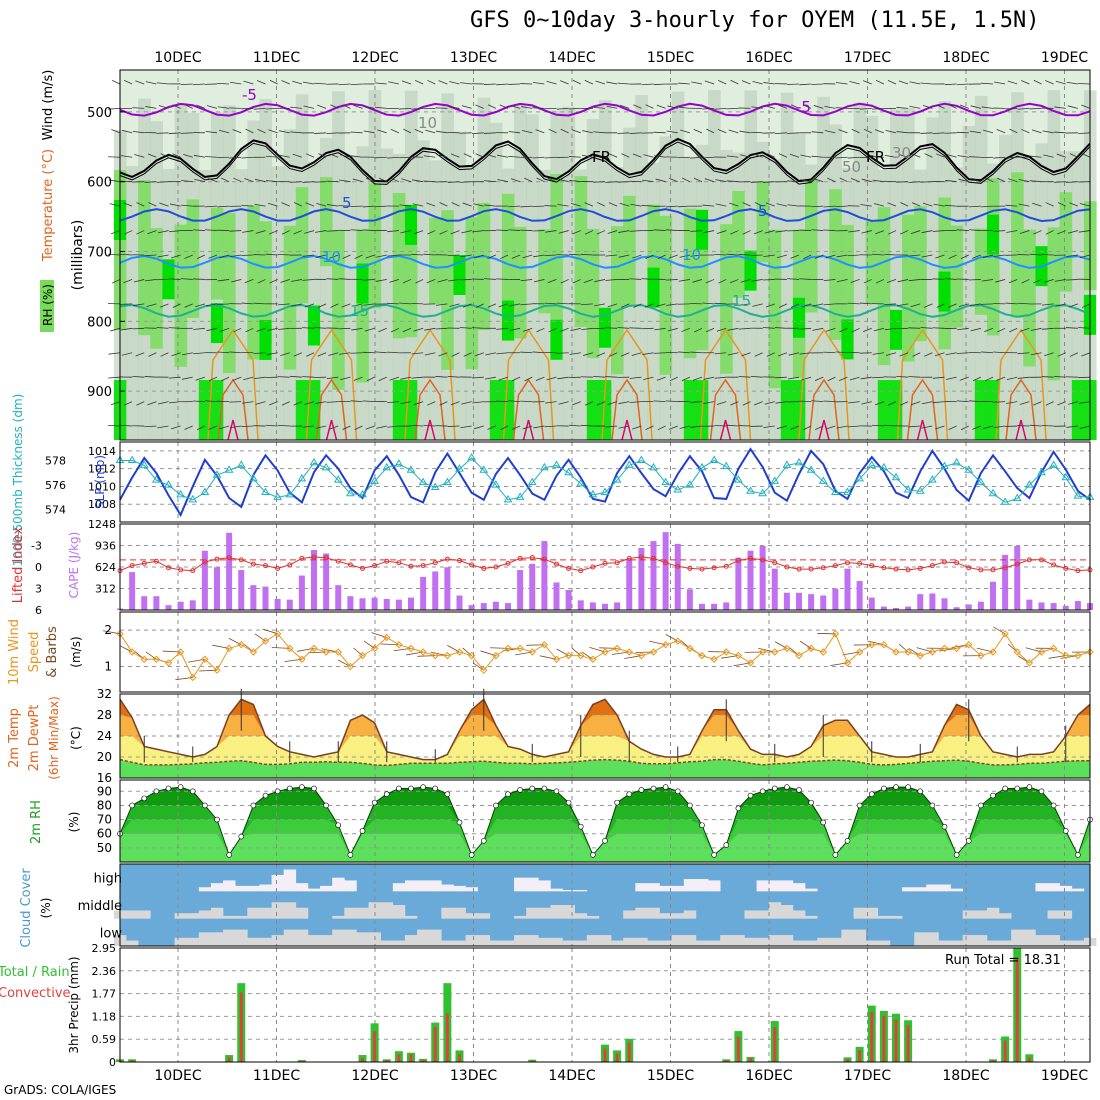 This screenshot has height=1100, width=1100. I want to click on precip-tick-label: 1.77, so click(104, 994).